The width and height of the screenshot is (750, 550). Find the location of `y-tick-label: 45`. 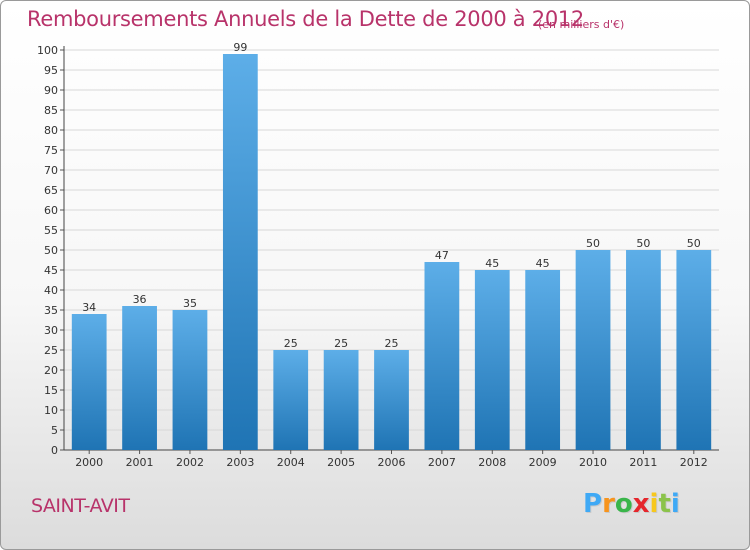

y-tick-label: 45 is located at coordinates (51, 270).